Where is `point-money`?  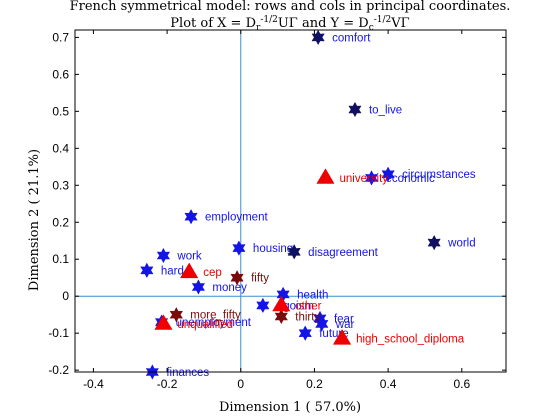 point-money is located at coordinates (198, 287).